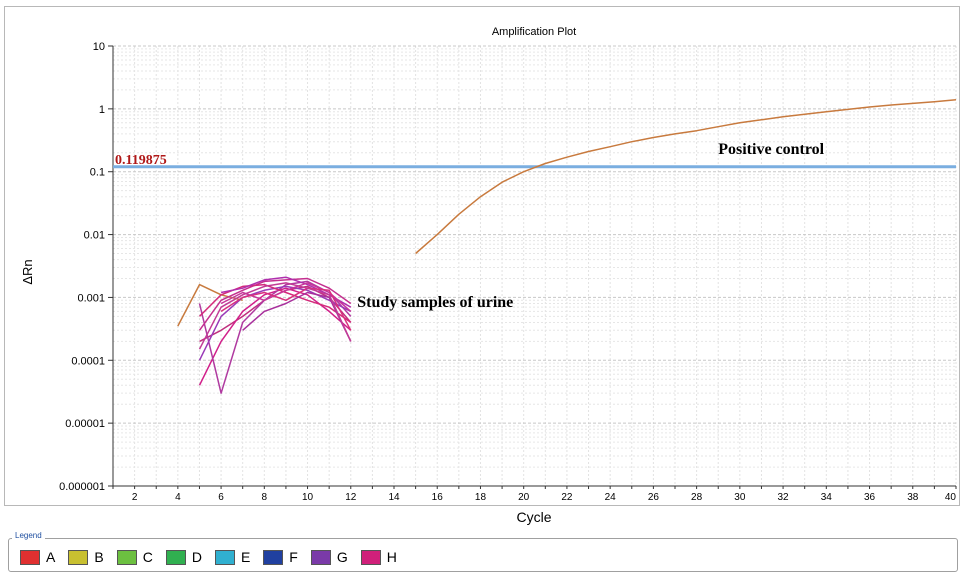 This screenshot has width=961, height=578. I want to click on y-axis-label: ΔRn, so click(27, 271).